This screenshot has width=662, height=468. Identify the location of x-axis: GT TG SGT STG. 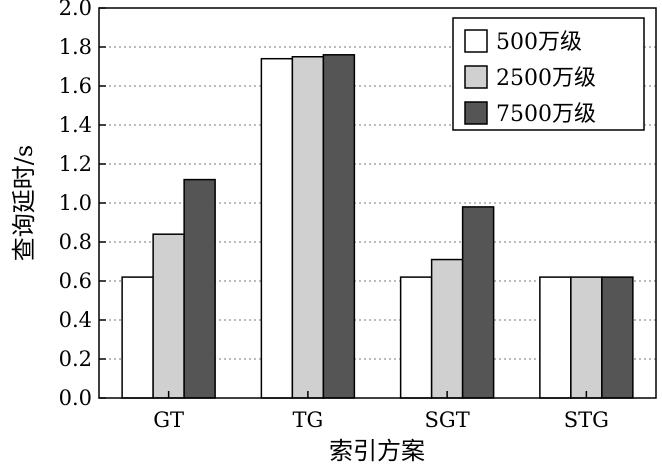
(381, 411).